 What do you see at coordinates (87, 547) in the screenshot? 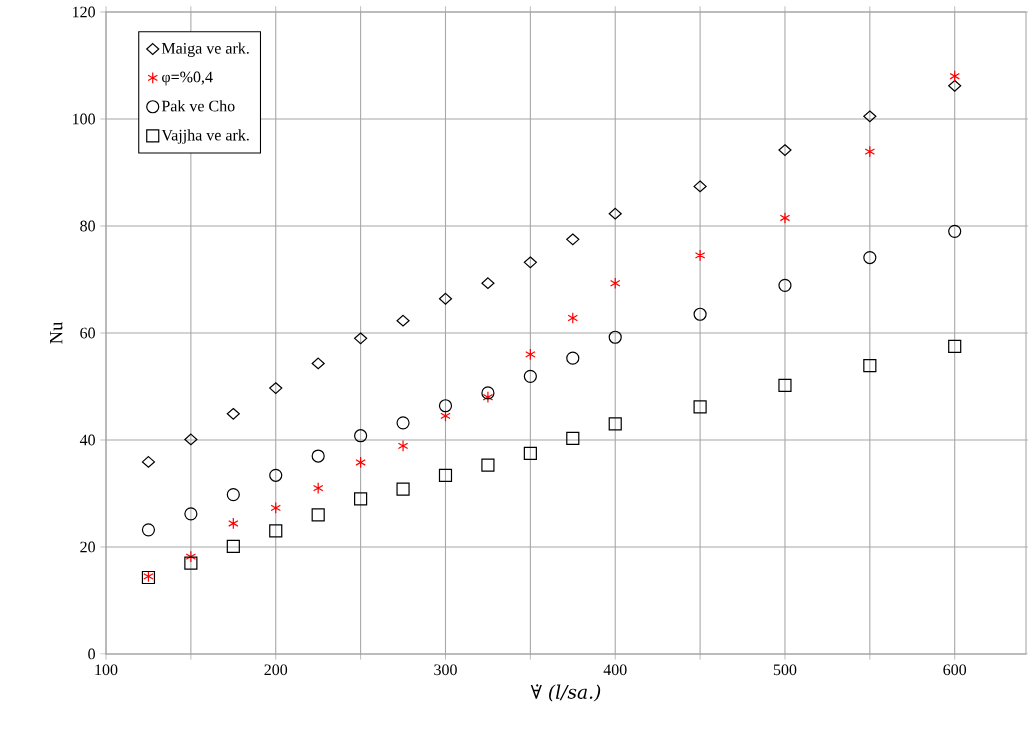
I see `y-tick-label: 20` at bounding box center [87, 547].